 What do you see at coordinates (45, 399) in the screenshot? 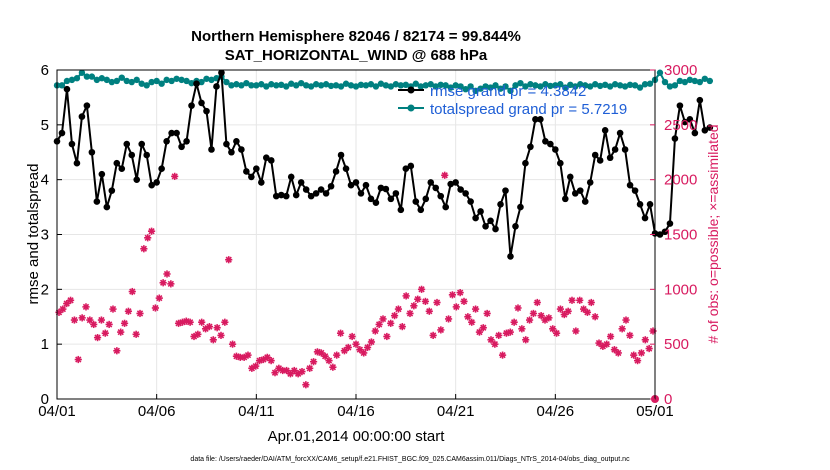
I see `y-tick-label: 0` at bounding box center [45, 399].